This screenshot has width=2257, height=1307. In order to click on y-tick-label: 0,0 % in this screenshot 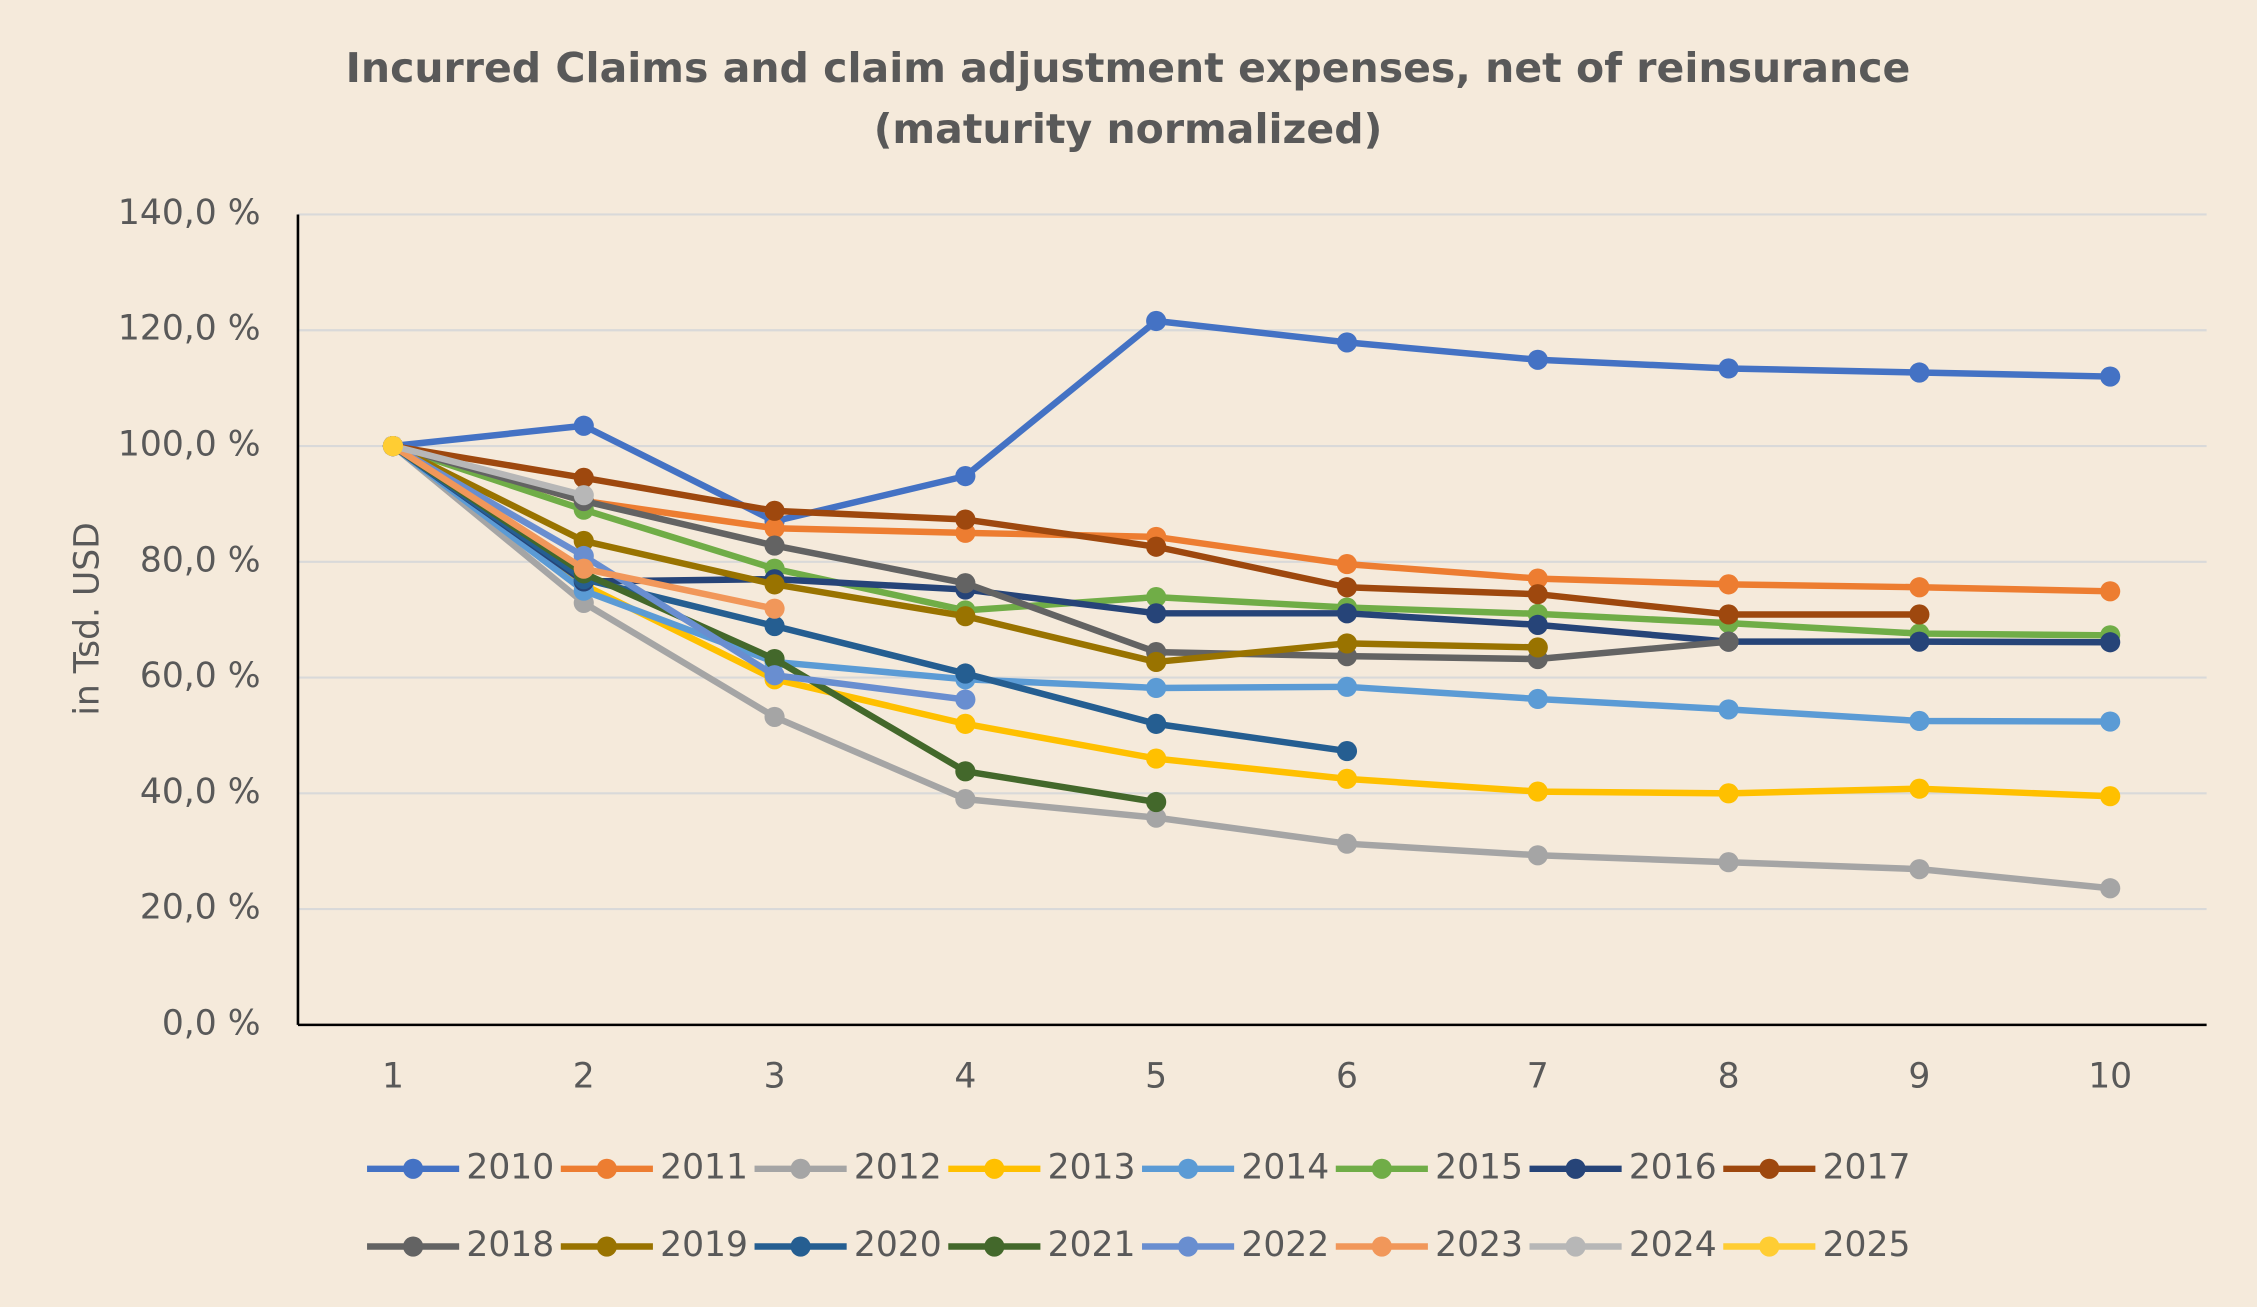, I will do `click(211, 1023)`.